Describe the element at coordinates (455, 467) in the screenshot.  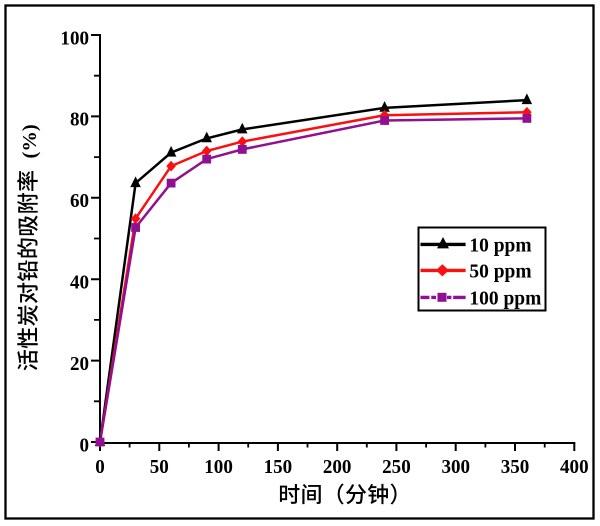
I see `svg-text: 300` at that location.